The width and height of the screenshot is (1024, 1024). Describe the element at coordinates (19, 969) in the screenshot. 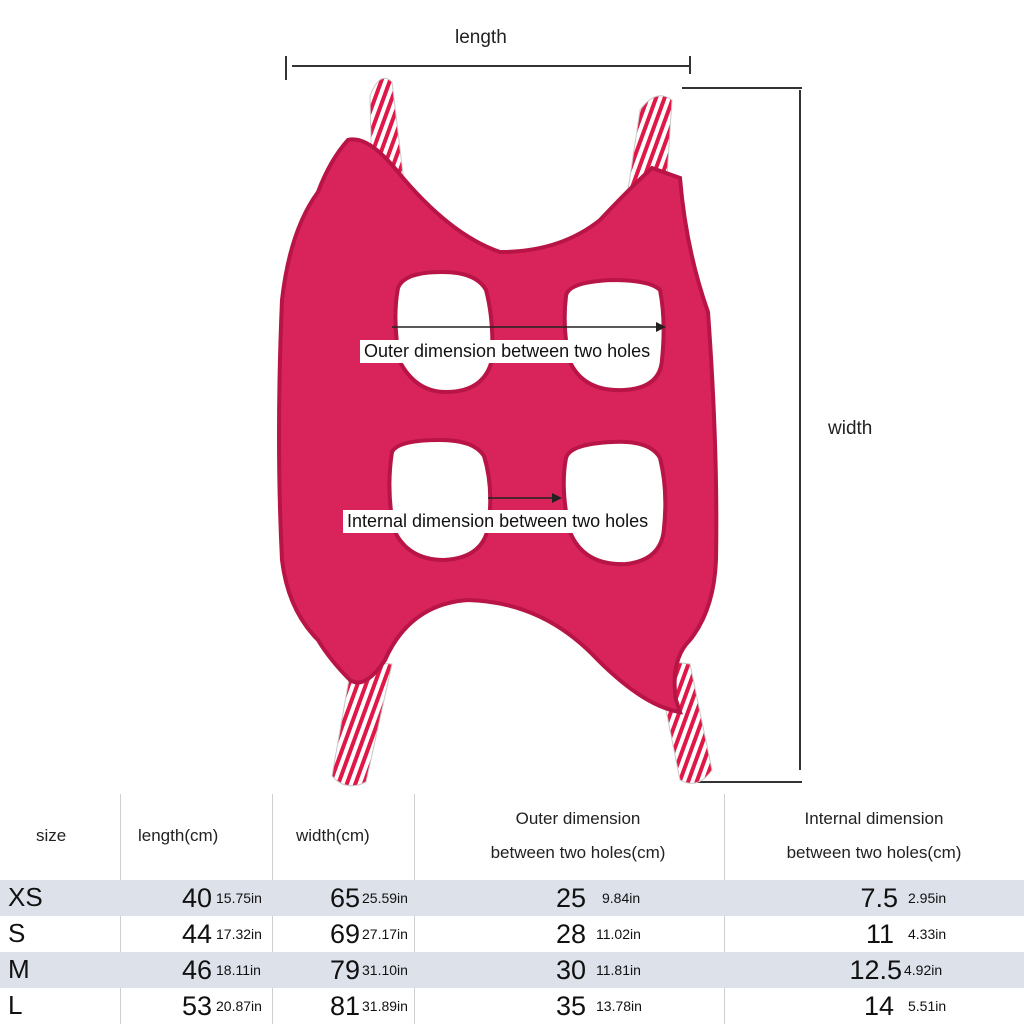

I see `size-cell: M` at that location.